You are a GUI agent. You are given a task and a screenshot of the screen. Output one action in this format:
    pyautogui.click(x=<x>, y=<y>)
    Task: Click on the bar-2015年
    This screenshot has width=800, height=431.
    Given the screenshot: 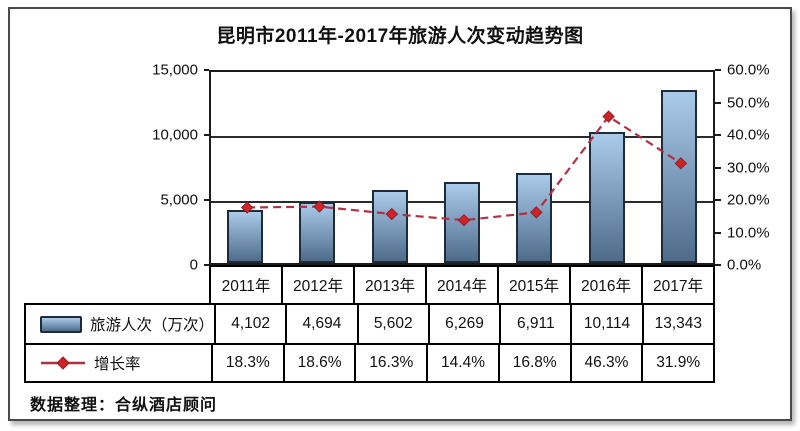 What is the action you would take?
    pyautogui.click(x=534, y=218)
    